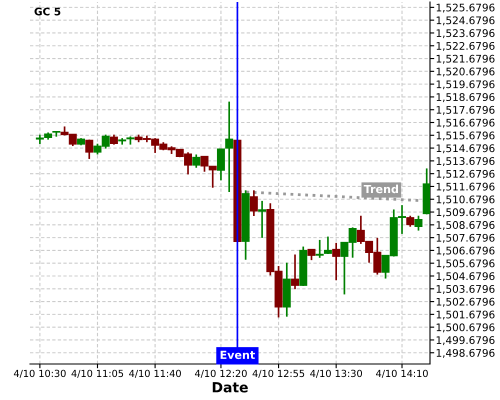  What do you see at coordinates (155, 374) in the screenshot?
I see `x-tick-label: 4/10 11:40` at bounding box center [155, 374].